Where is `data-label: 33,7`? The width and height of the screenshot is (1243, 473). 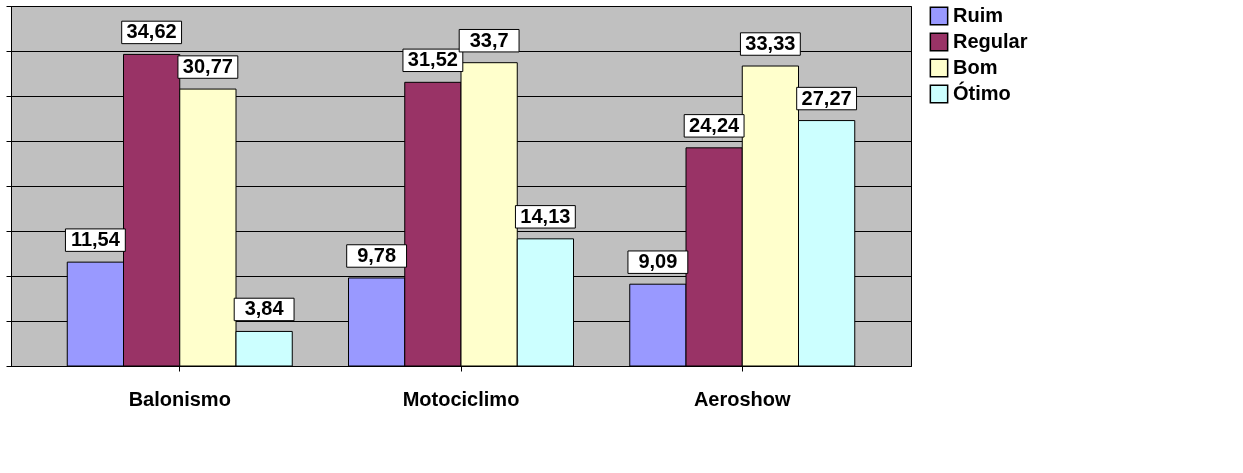
data-label: 33,7 is located at coordinates (489, 39).